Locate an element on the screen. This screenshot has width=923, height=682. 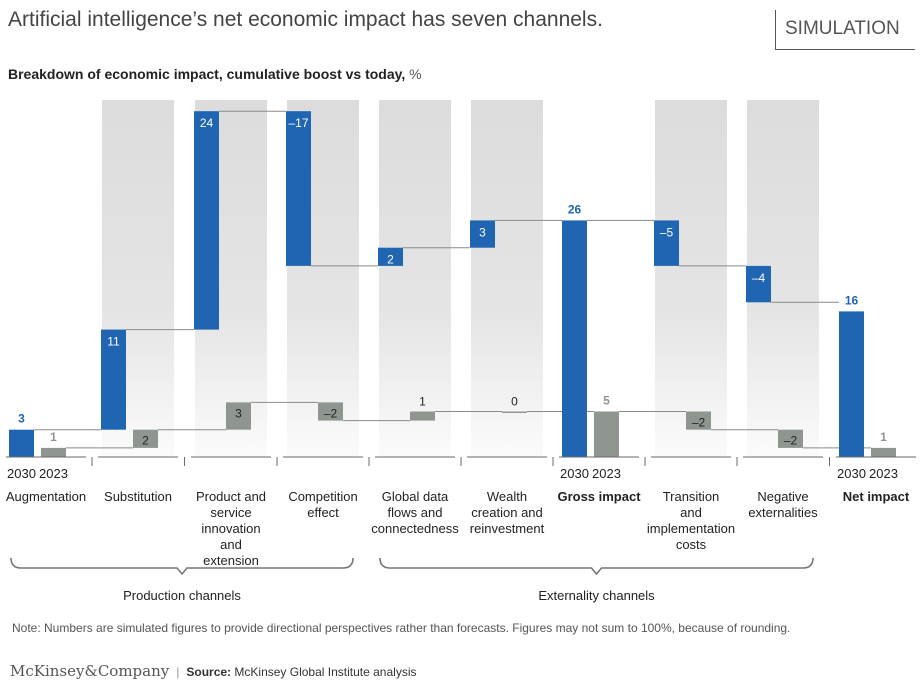
source-label: Source: is located at coordinates (209, 672).